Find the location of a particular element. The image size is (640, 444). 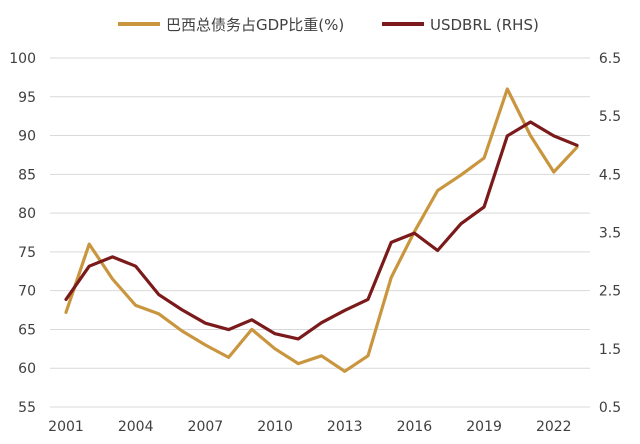

x-tick-label: 2010 is located at coordinates (275, 427).